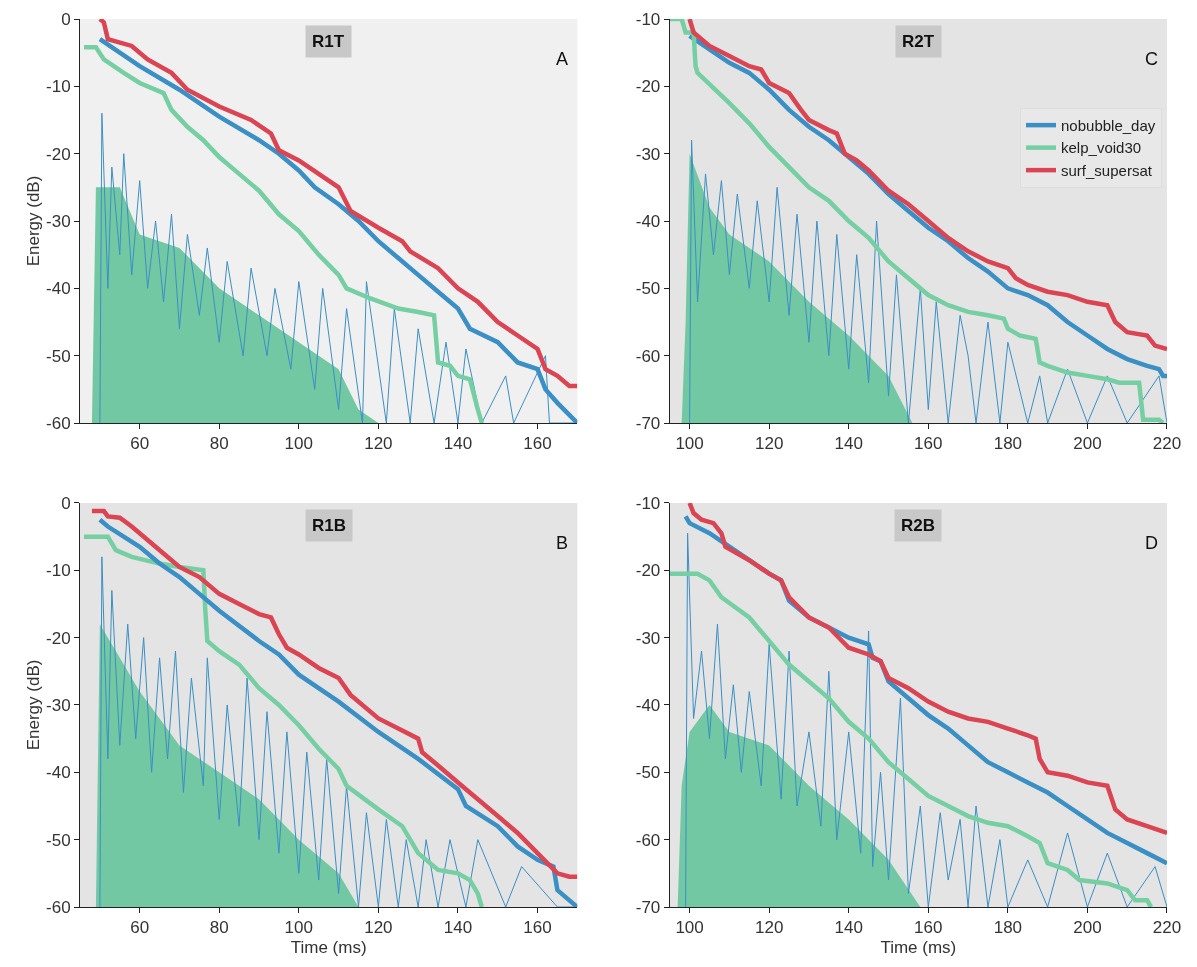  What do you see at coordinates (1151, 59) in the screenshot?
I see `annotation: C` at bounding box center [1151, 59].